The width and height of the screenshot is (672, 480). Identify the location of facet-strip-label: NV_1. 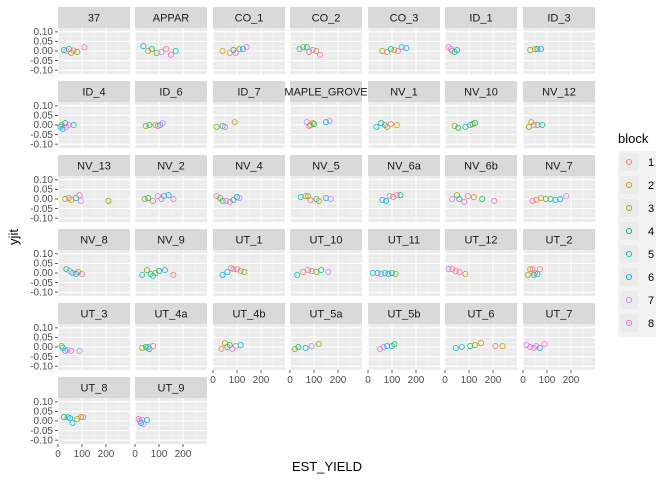
(404, 93).